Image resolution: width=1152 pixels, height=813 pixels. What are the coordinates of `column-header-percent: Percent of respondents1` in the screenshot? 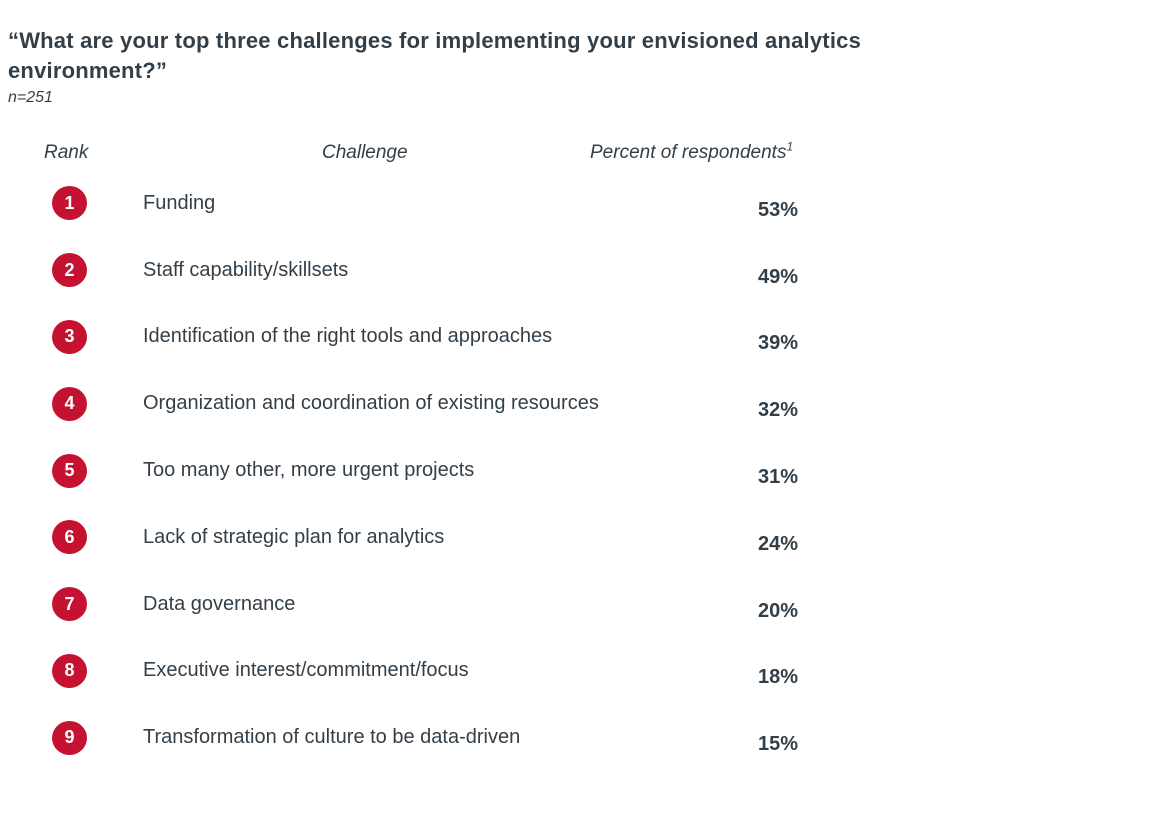 It's located at (692, 151).